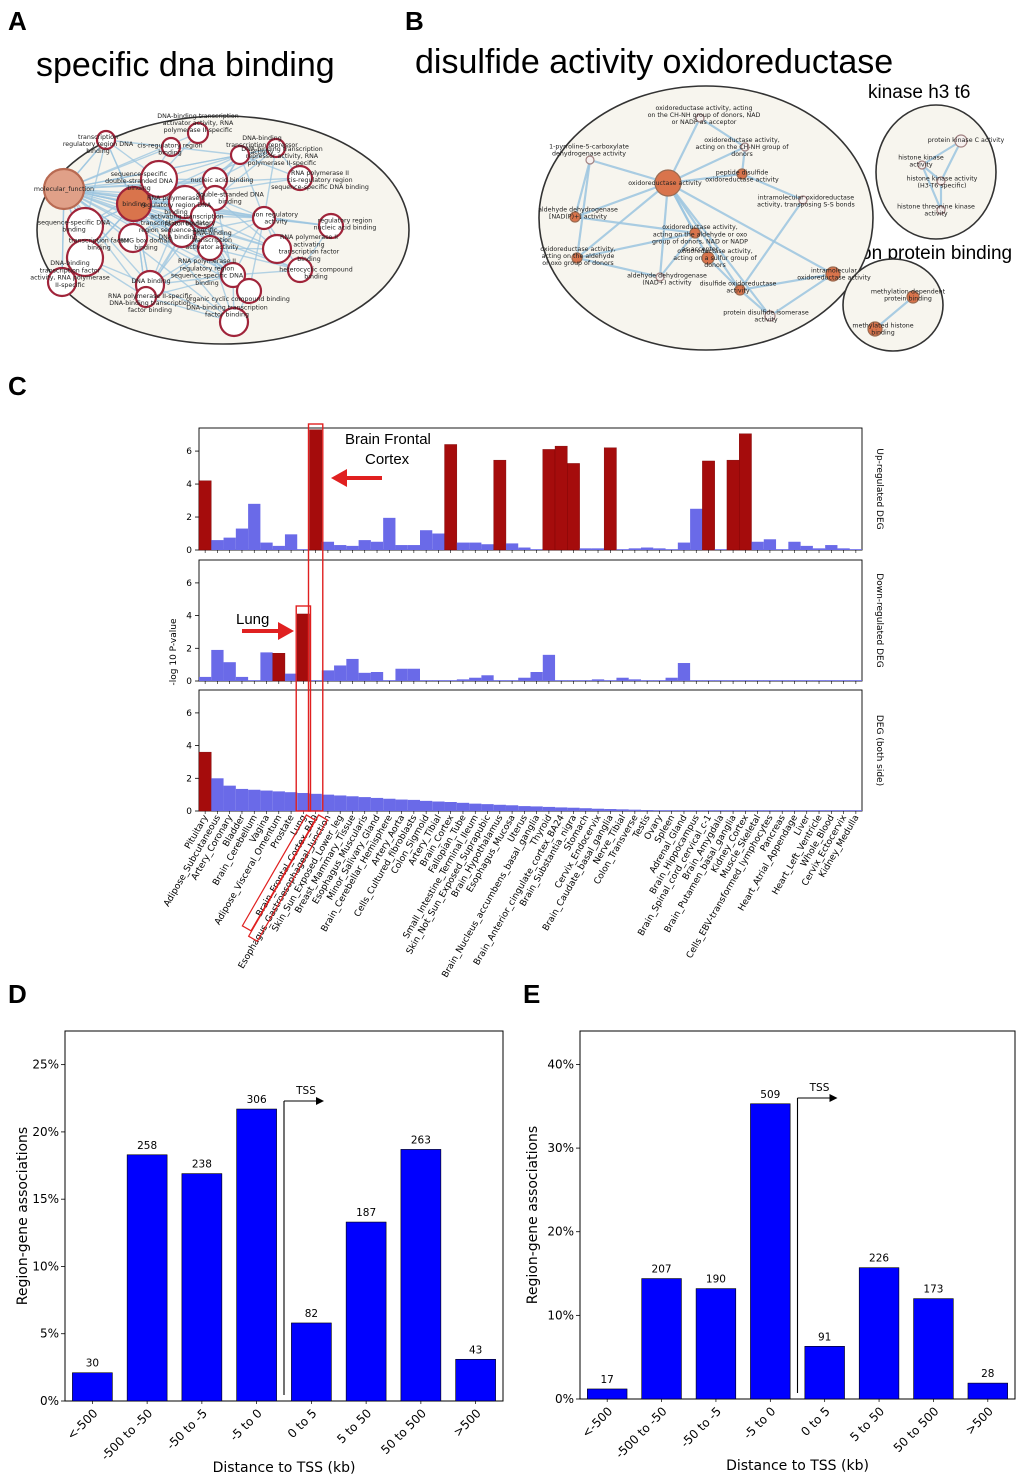 This screenshot has width=1020, height=1481. Describe the element at coordinates (824, 1337) in the screenshot. I see `panel-e-bar-label: 91` at that location.